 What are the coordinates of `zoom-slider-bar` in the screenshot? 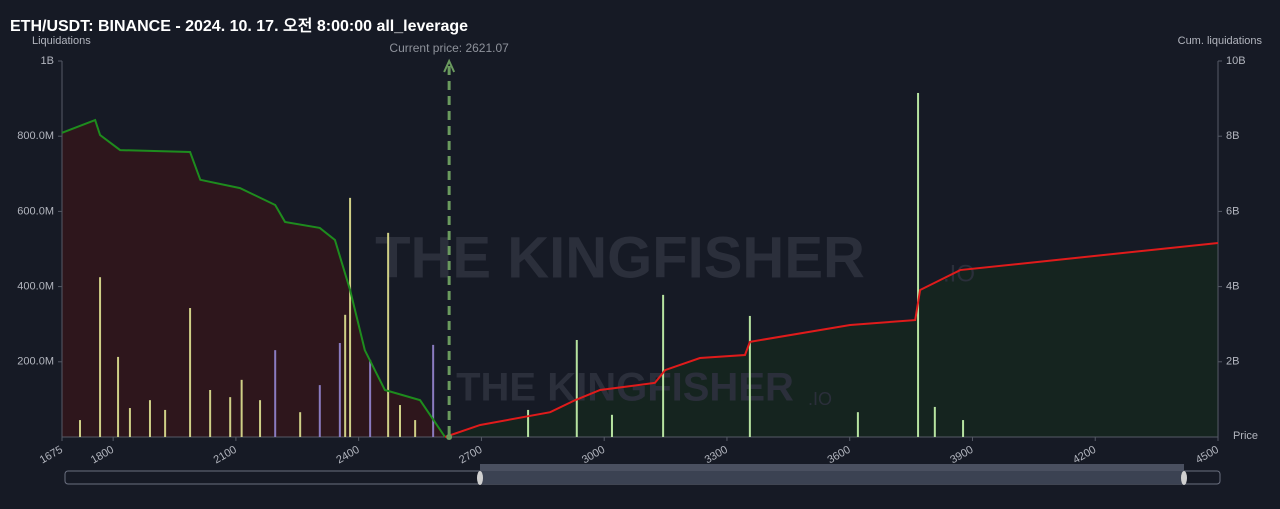 It's located at (832, 467).